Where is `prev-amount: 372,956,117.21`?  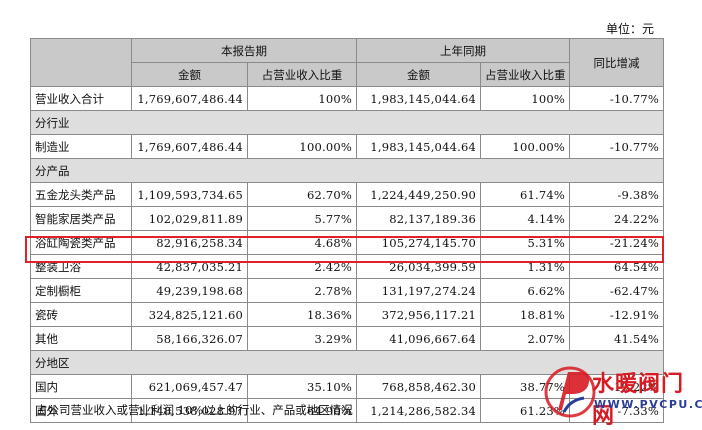
prev-amount: 372,956,117.21 is located at coordinates (418, 314).